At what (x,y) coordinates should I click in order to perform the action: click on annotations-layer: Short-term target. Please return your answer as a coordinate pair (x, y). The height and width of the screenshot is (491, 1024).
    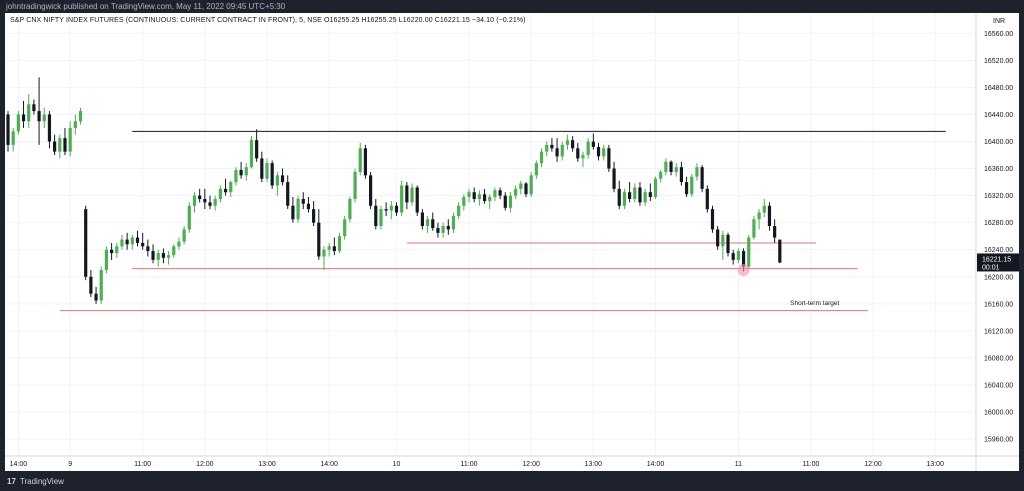
    Looking at the image, I should click on (788, 285).